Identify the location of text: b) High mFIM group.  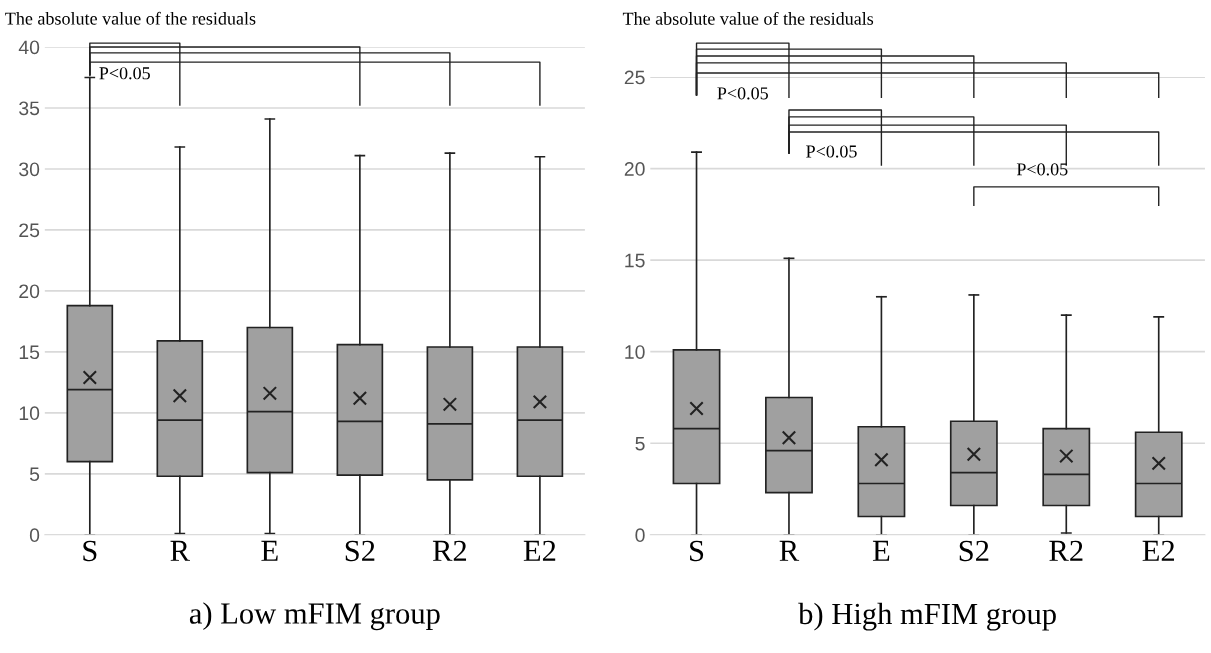
(927, 616).